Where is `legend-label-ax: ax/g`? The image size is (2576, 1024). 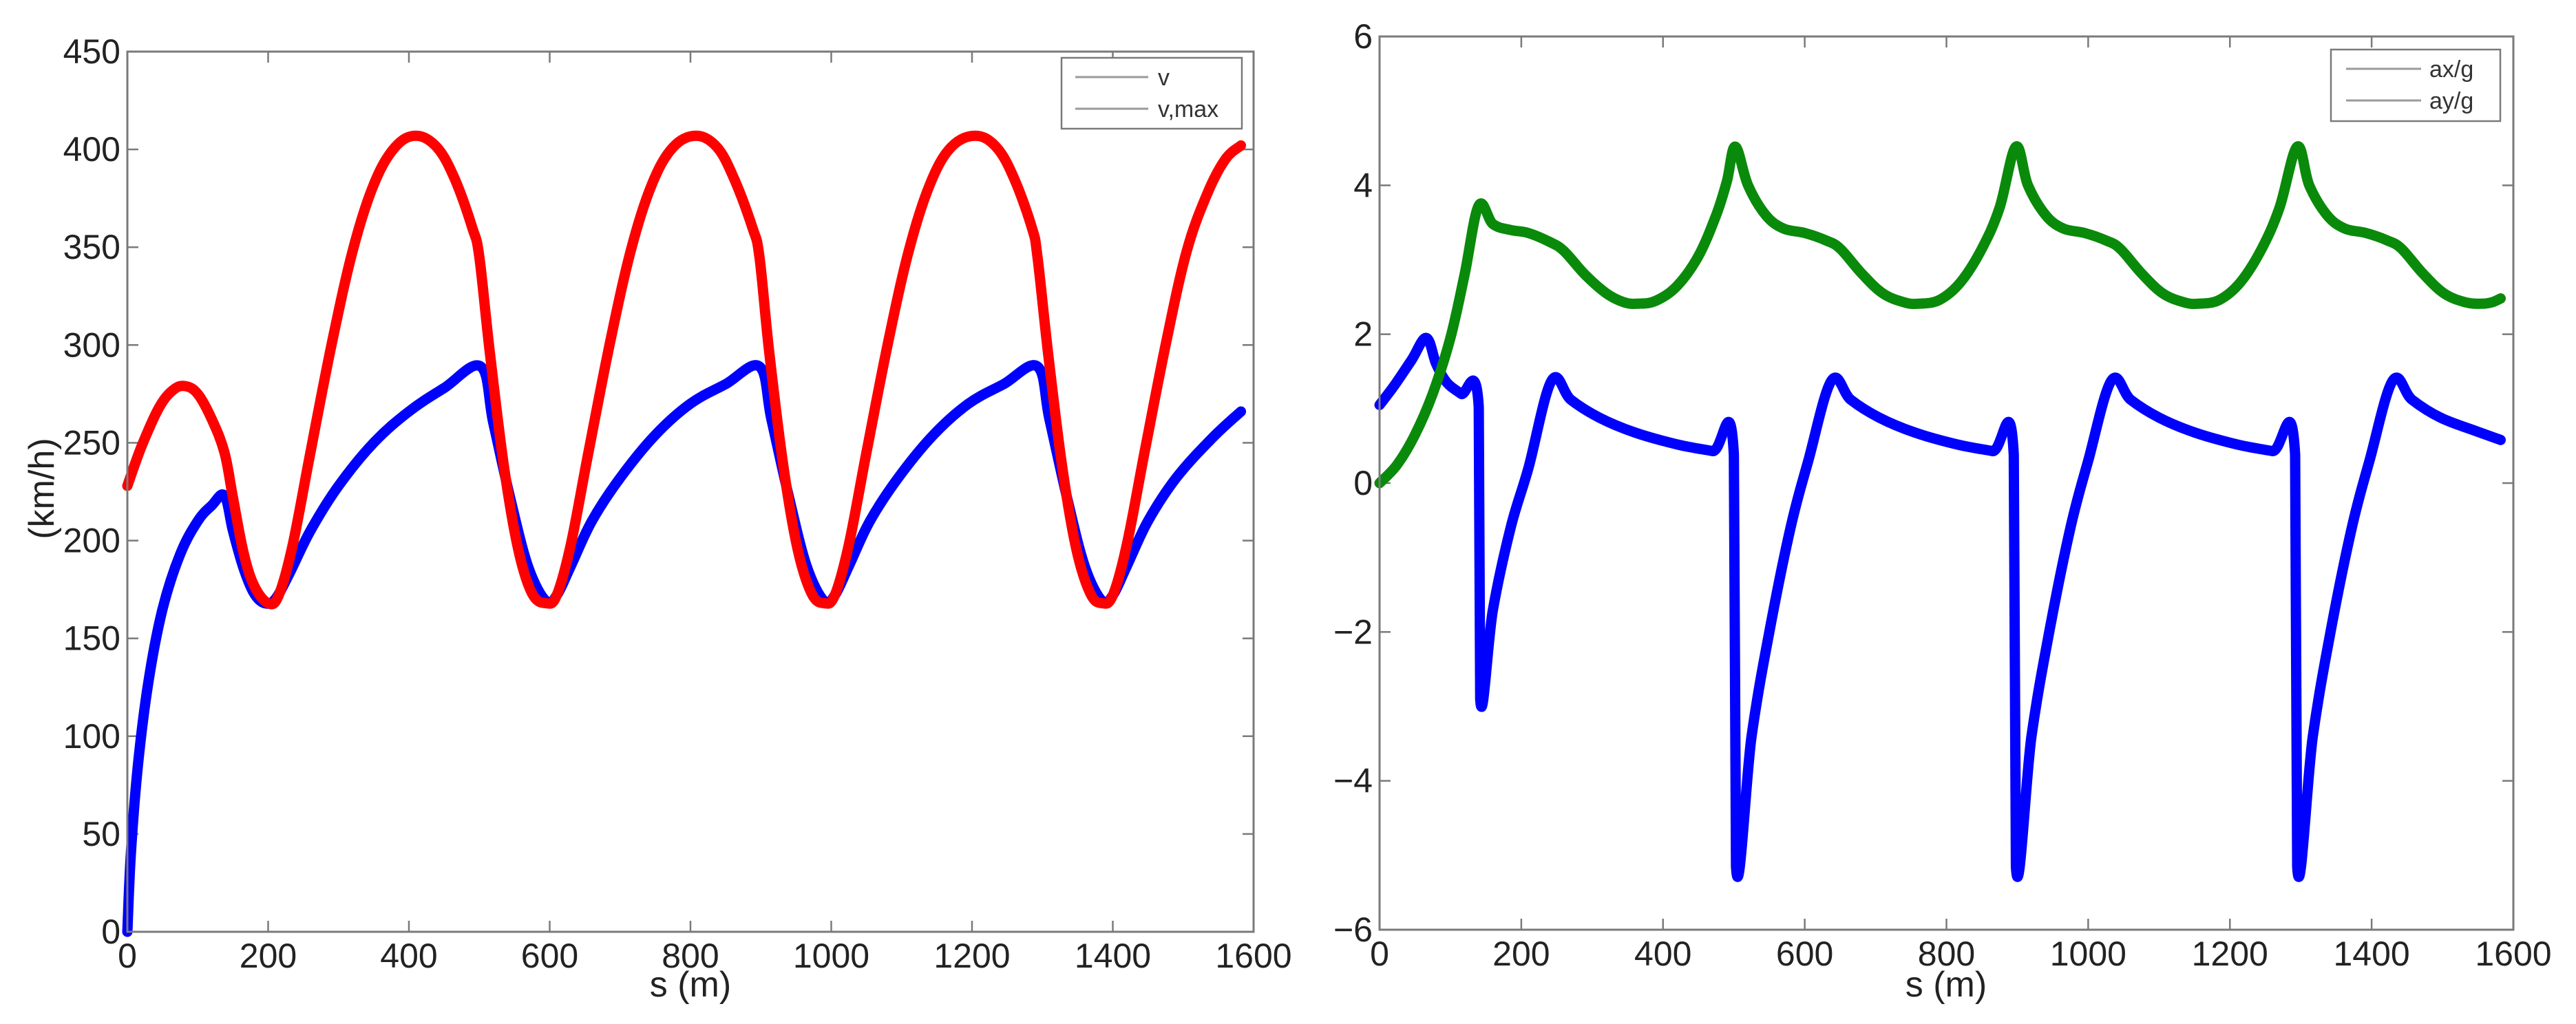
legend-label-ax: ax/g is located at coordinates (2451, 69).